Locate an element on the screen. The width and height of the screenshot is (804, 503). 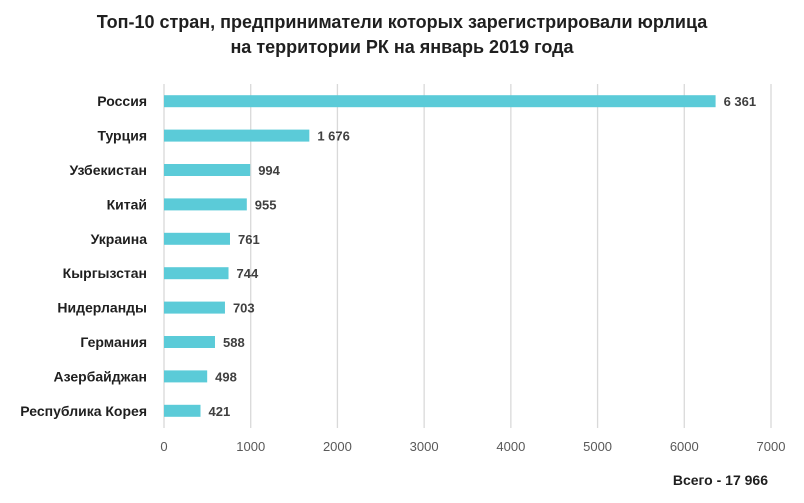
value-label: 994 is located at coordinates (269, 170).